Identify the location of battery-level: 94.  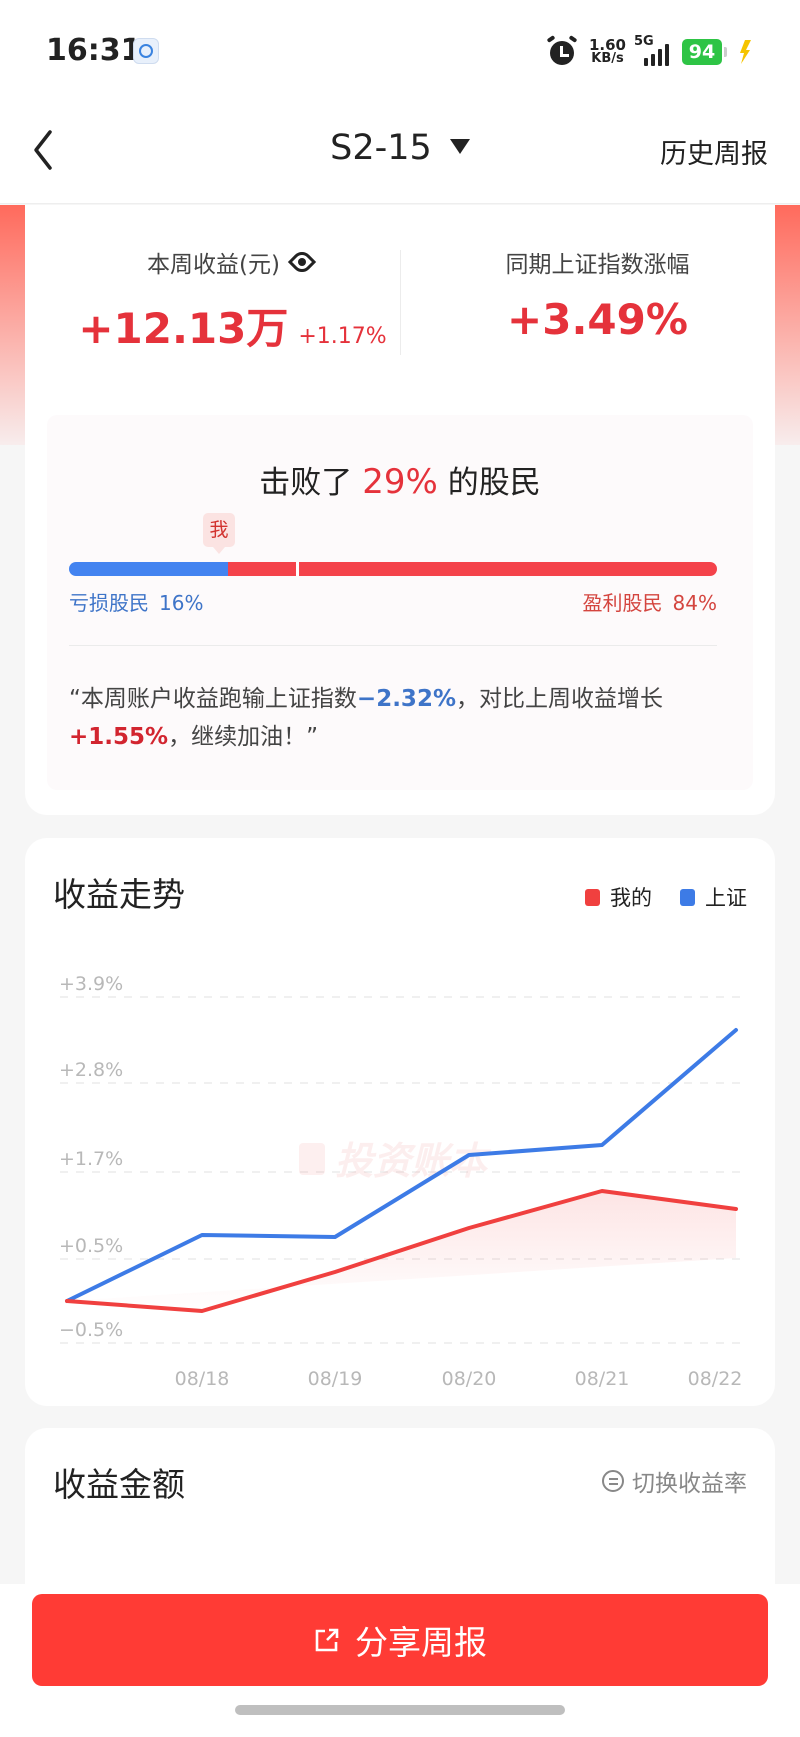
(702, 52).